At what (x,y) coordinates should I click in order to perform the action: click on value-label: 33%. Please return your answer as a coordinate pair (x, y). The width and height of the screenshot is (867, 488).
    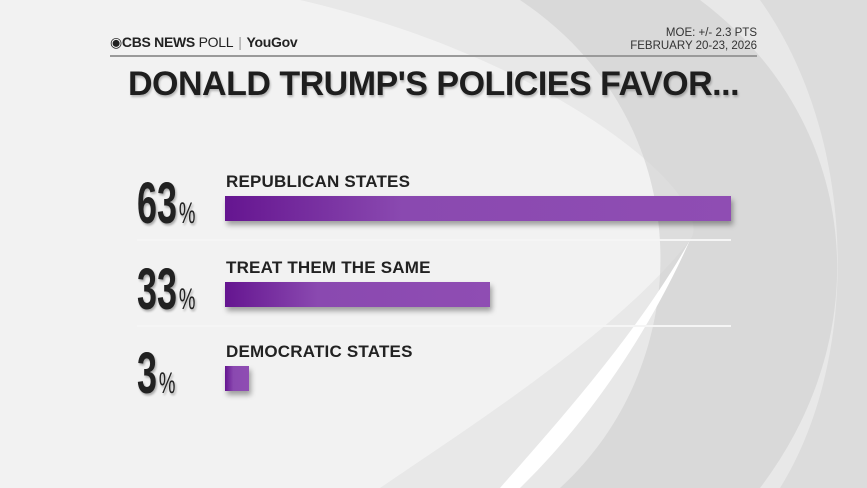
    Looking at the image, I should click on (166, 295).